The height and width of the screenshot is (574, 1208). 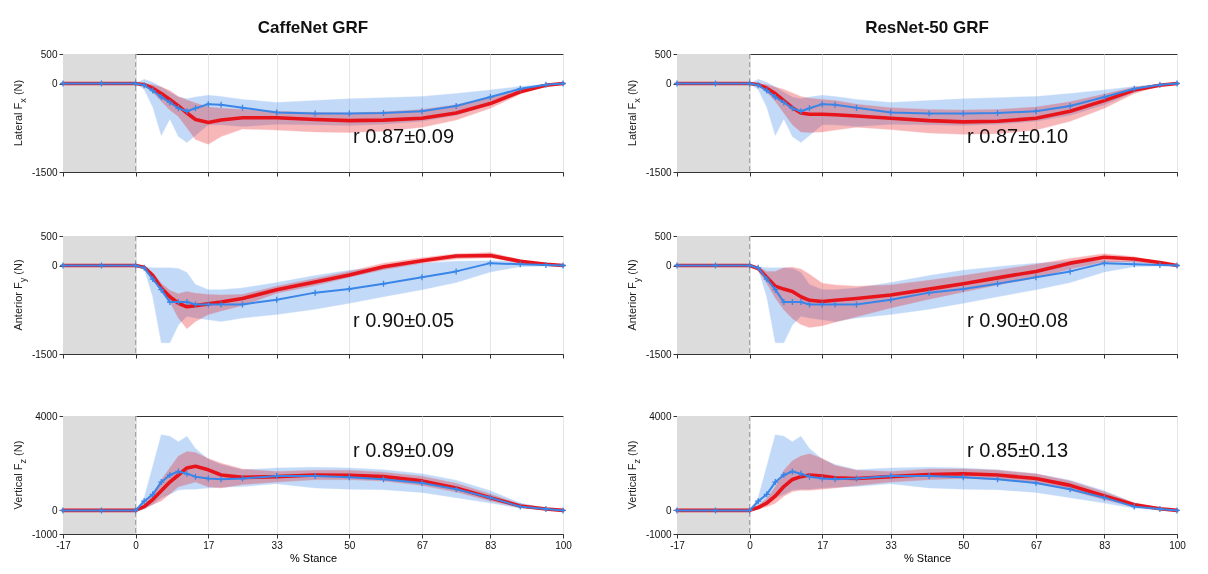 I want to click on annotation: r 0.89±0.09, so click(x=404, y=450).